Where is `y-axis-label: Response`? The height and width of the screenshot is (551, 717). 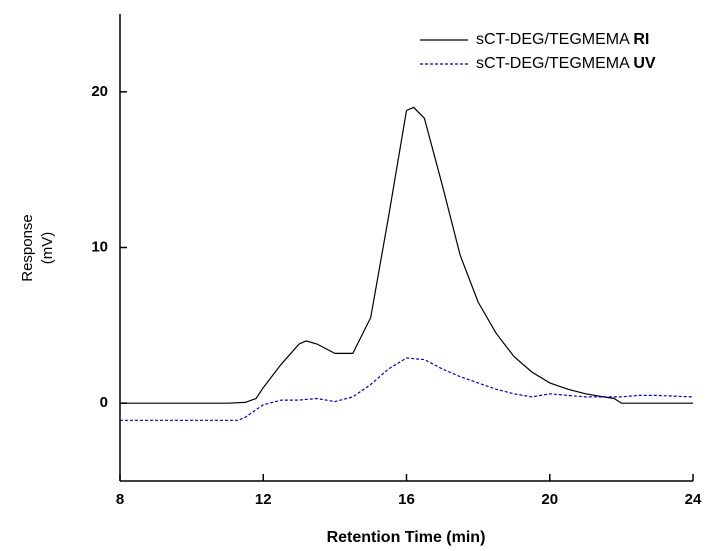 y-axis-label: Response is located at coordinates (27, 248).